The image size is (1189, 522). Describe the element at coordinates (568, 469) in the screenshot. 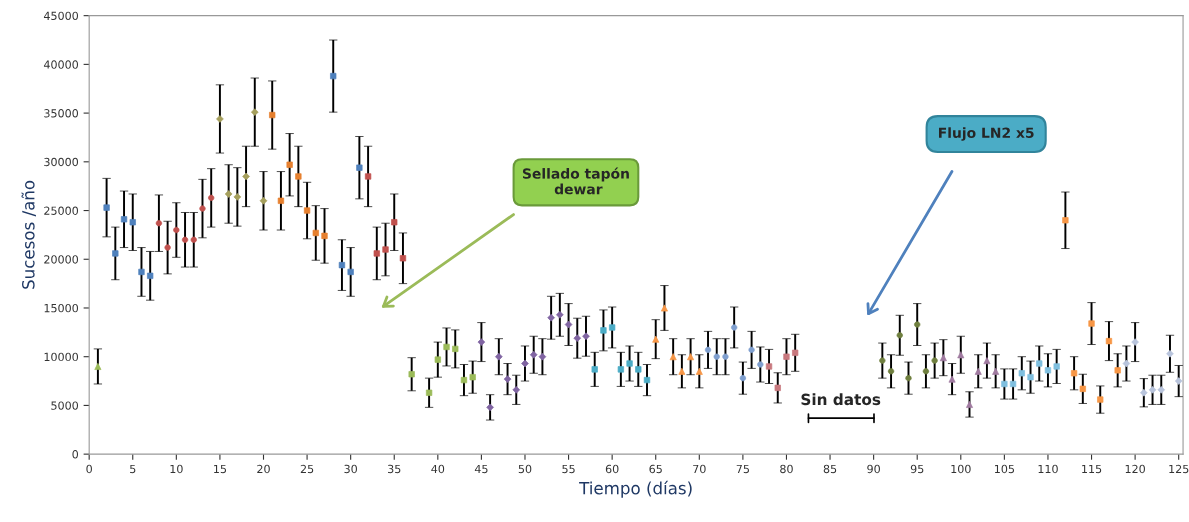

I see `x-tick-label: 55` at that location.